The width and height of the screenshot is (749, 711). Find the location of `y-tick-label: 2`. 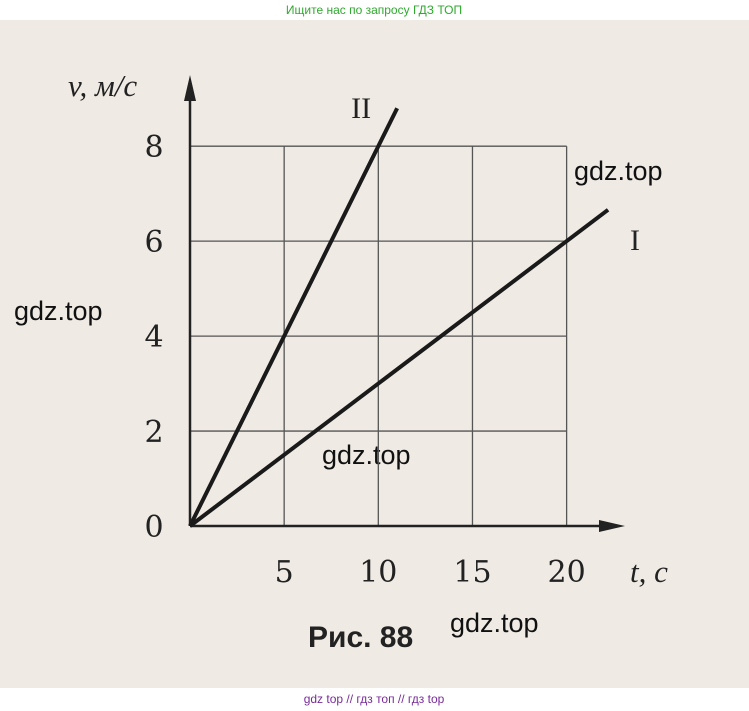

y-tick-label: 2 is located at coordinates (153, 432).